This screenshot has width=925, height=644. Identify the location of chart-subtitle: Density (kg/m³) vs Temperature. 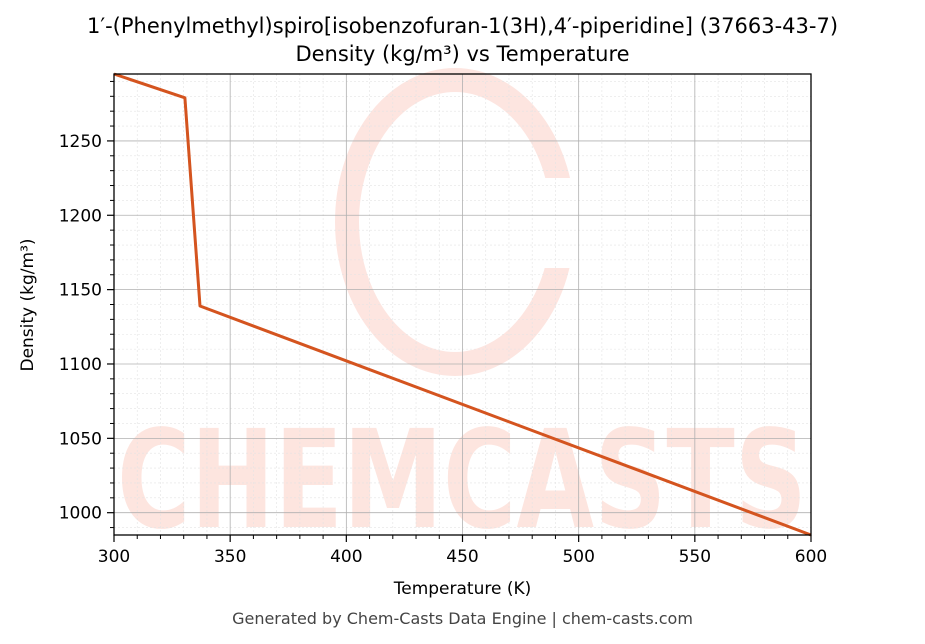
(462, 54).